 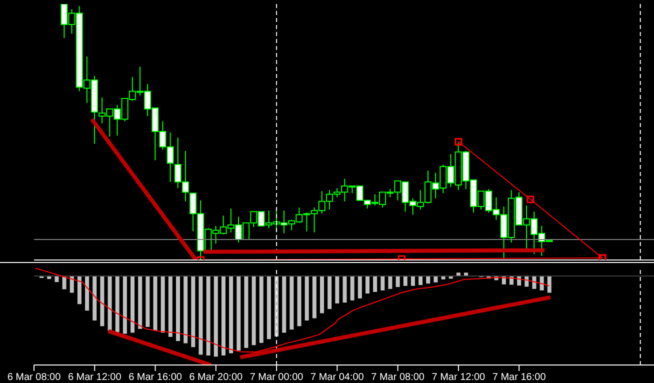 What do you see at coordinates (34, 377) in the screenshot?
I see `x-tick-label: 6 Mar 08:00` at bounding box center [34, 377].